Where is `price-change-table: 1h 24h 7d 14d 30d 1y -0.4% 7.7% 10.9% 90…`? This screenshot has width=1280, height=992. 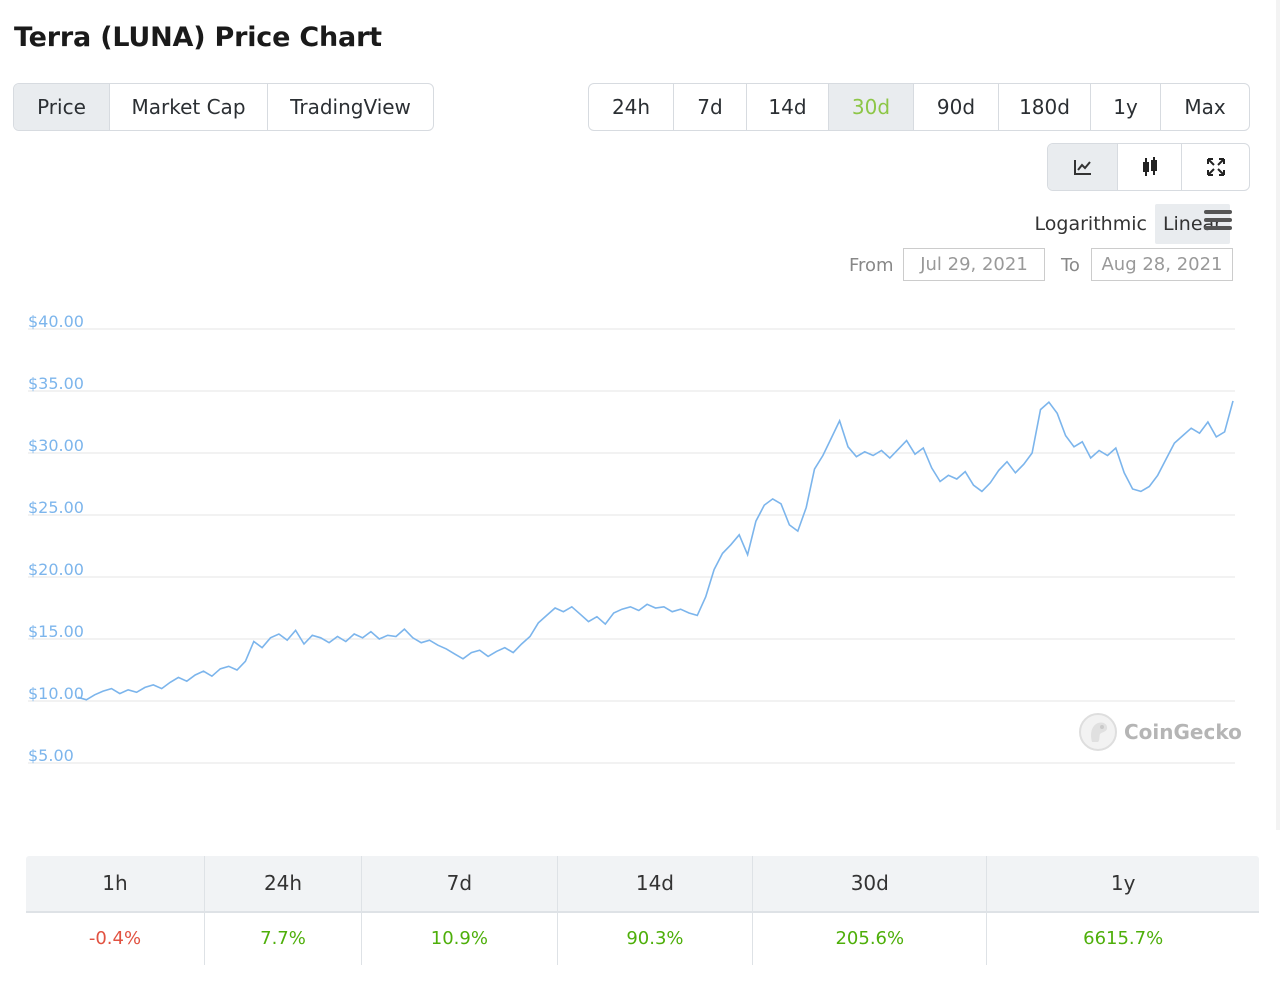
price-change-table: 1h 24h 7d 14d 30d 1y -0.4% 7.7% 10.9% 90… is located at coordinates (642, 910).